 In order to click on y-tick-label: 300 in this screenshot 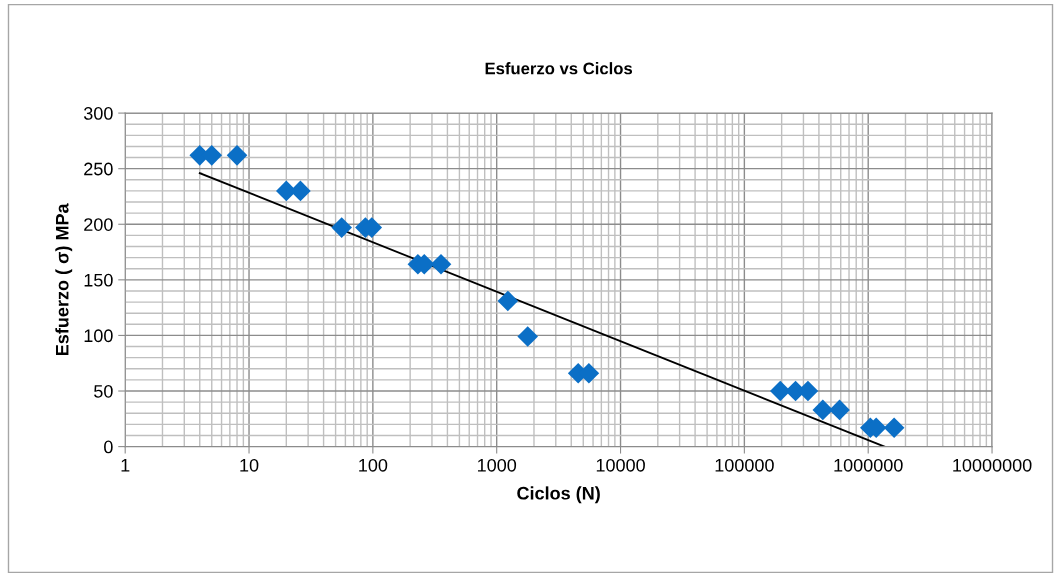, I will do `click(98, 113)`.